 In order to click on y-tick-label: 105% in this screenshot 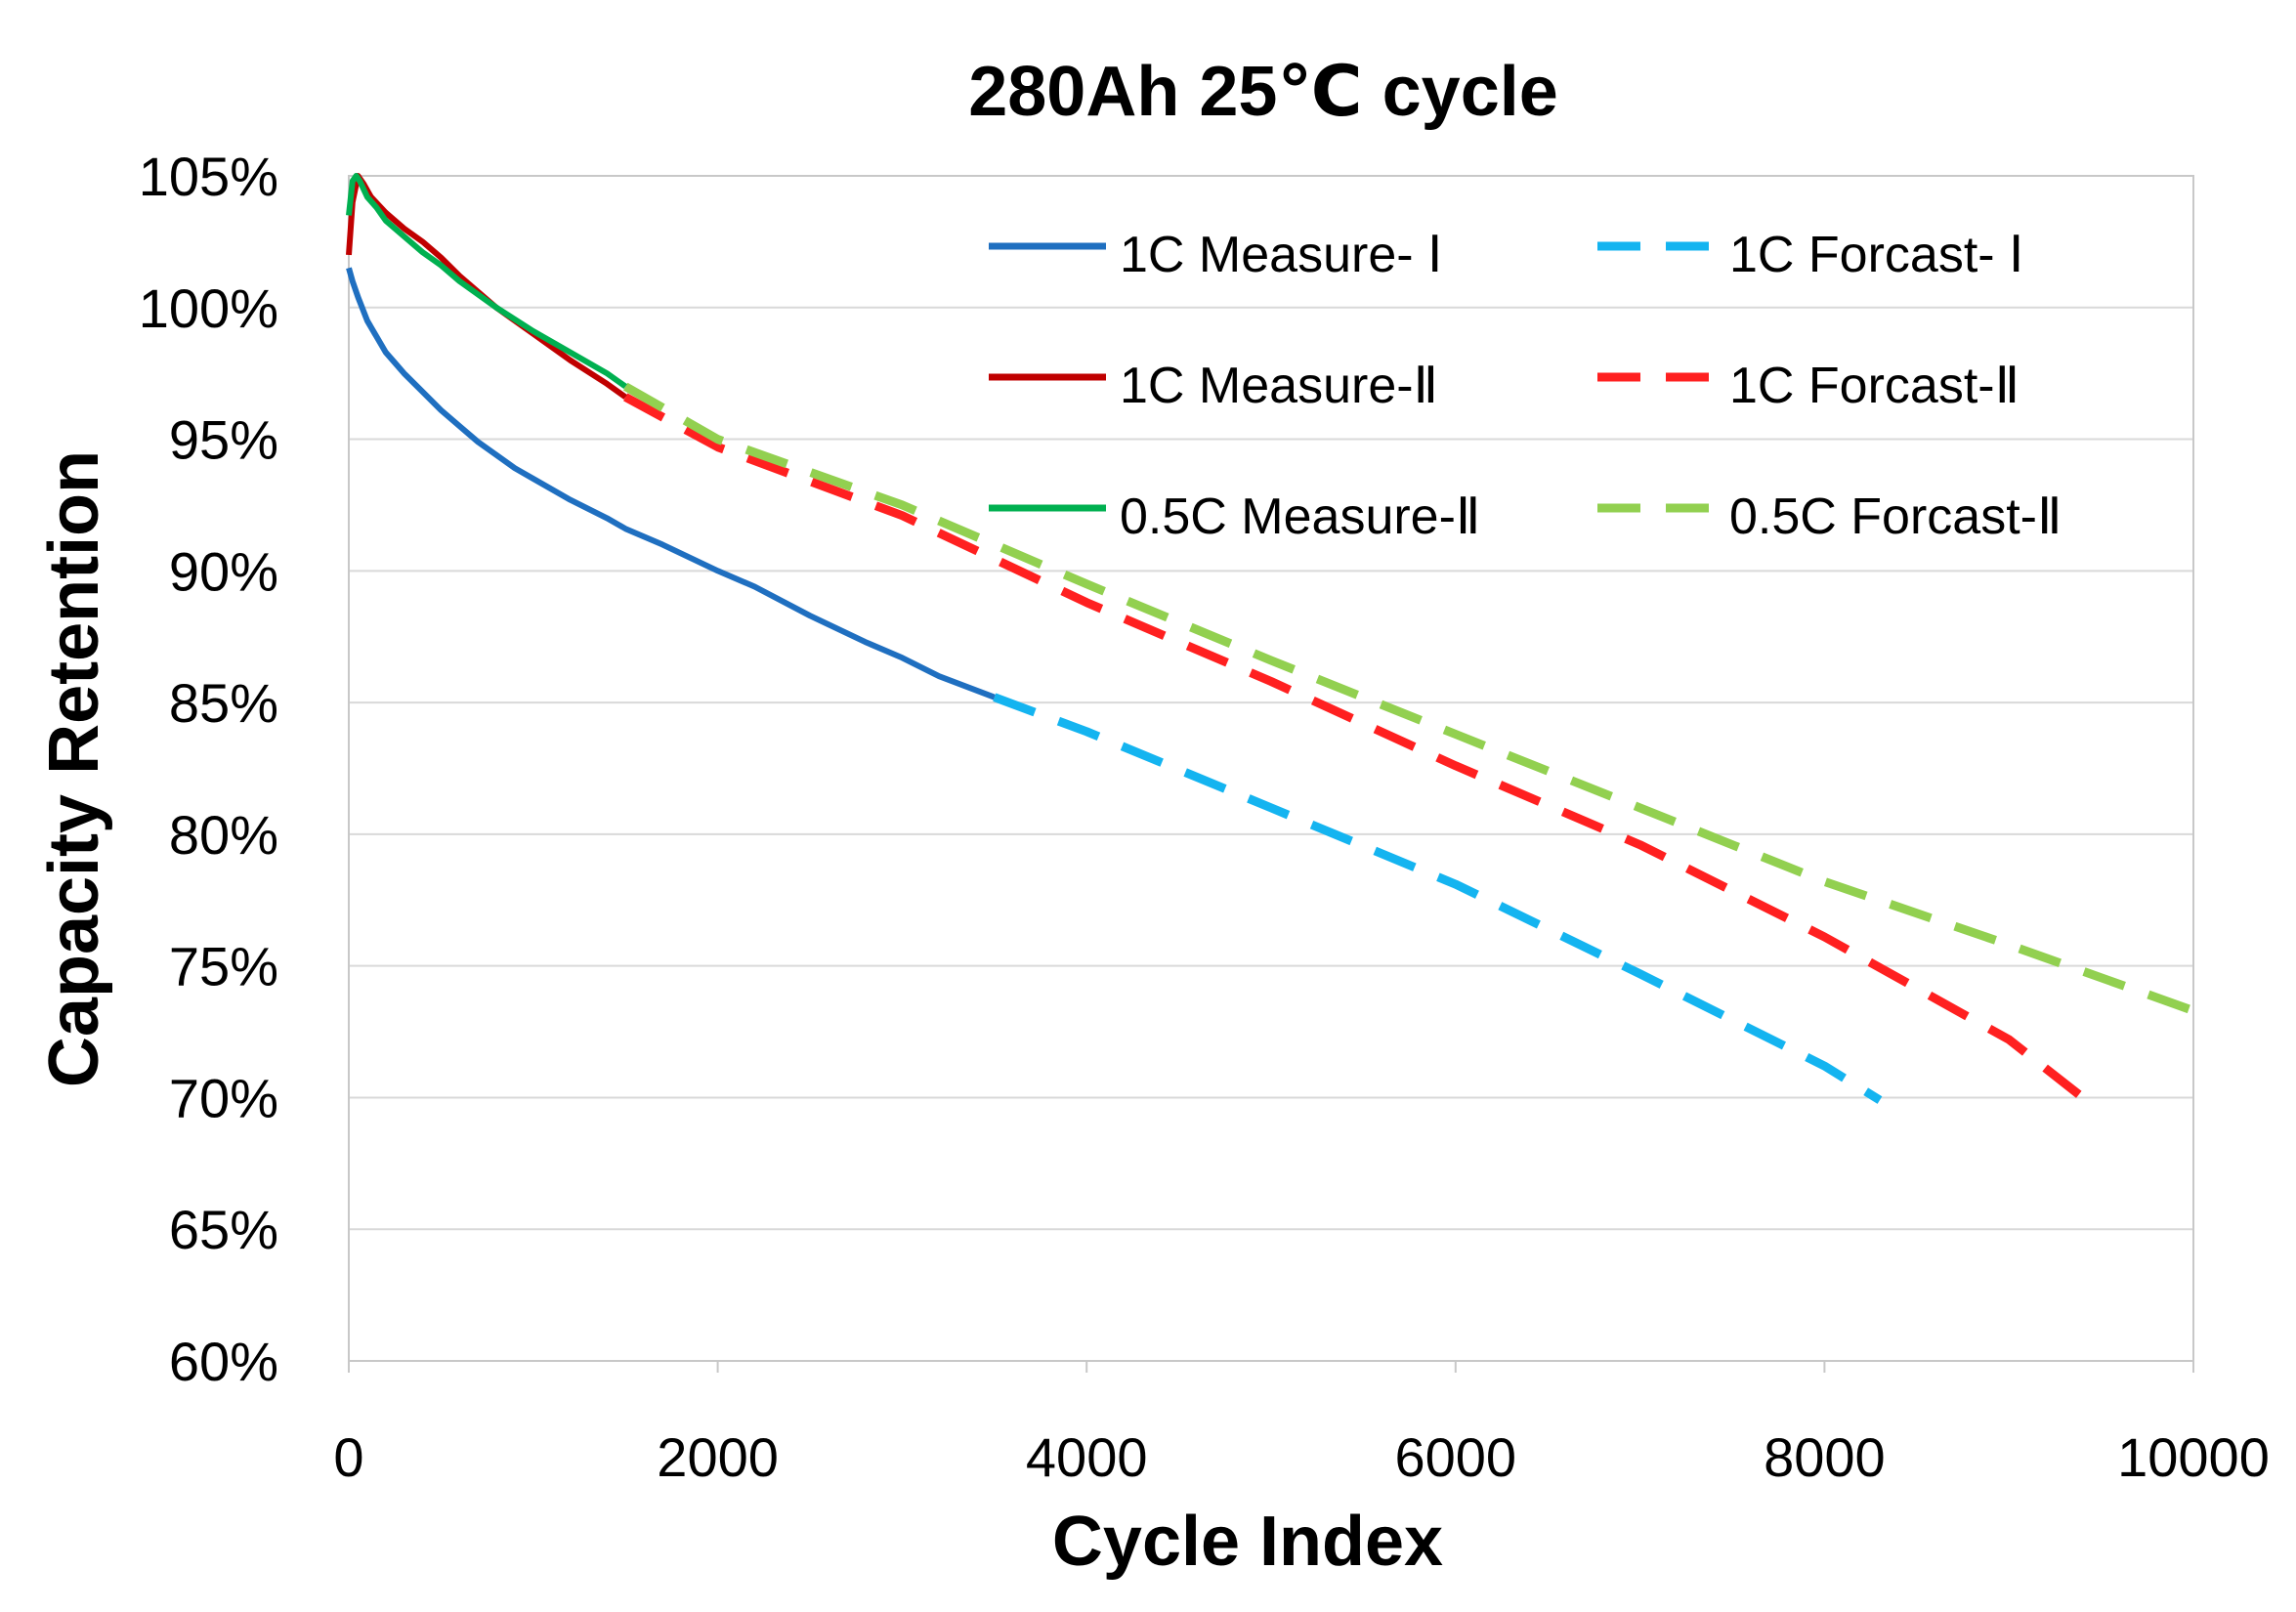, I will do `click(209, 176)`.